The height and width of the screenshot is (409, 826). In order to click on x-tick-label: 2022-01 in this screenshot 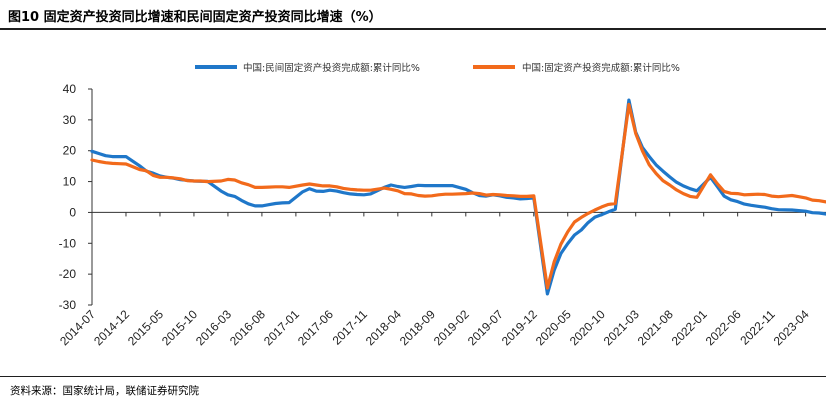, I will do `click(689, 327)`.